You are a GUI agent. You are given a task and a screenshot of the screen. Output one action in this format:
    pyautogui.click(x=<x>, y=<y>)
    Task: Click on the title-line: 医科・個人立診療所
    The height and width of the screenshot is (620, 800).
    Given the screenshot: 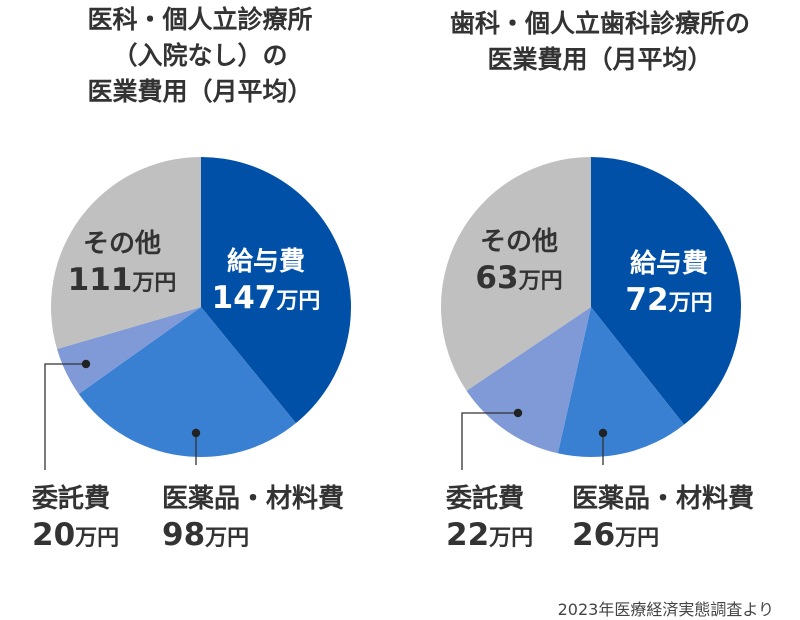 What is the action you would take?
    pyautogui.click(x=200, y=19)
    